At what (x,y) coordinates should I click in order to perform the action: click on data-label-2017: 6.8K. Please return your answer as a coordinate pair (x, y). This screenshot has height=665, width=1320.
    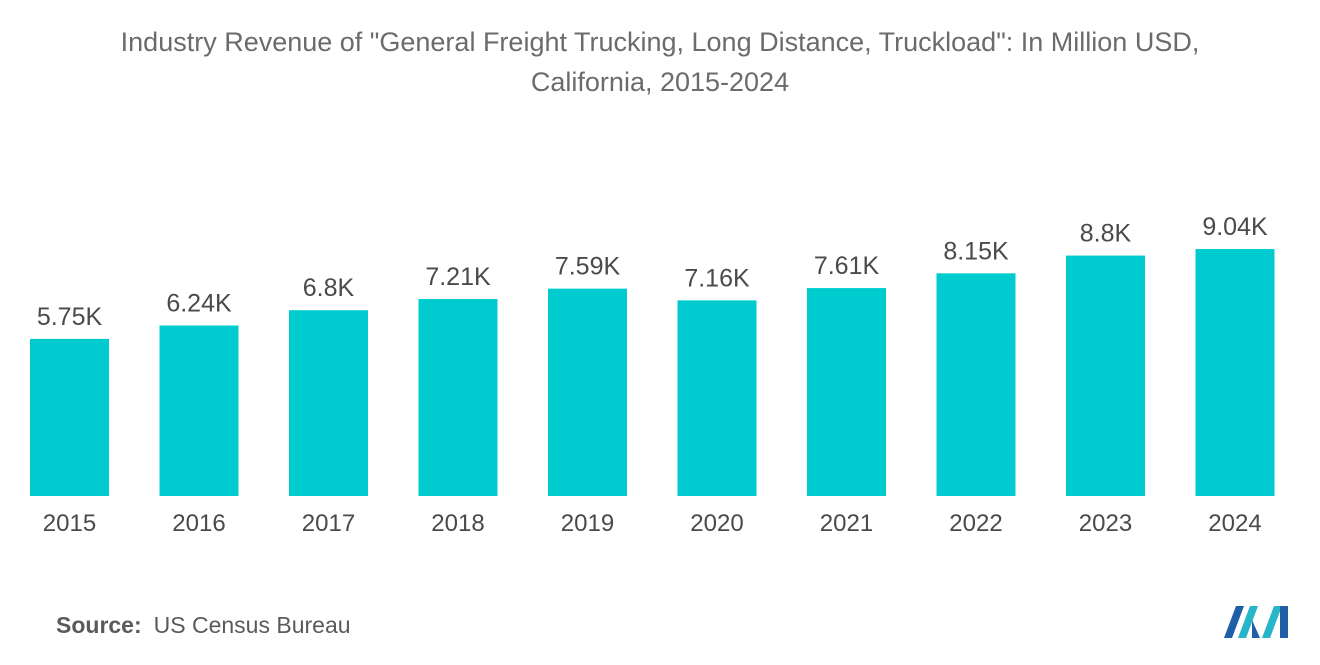
    Looking at the image, I should click on (329, 288).